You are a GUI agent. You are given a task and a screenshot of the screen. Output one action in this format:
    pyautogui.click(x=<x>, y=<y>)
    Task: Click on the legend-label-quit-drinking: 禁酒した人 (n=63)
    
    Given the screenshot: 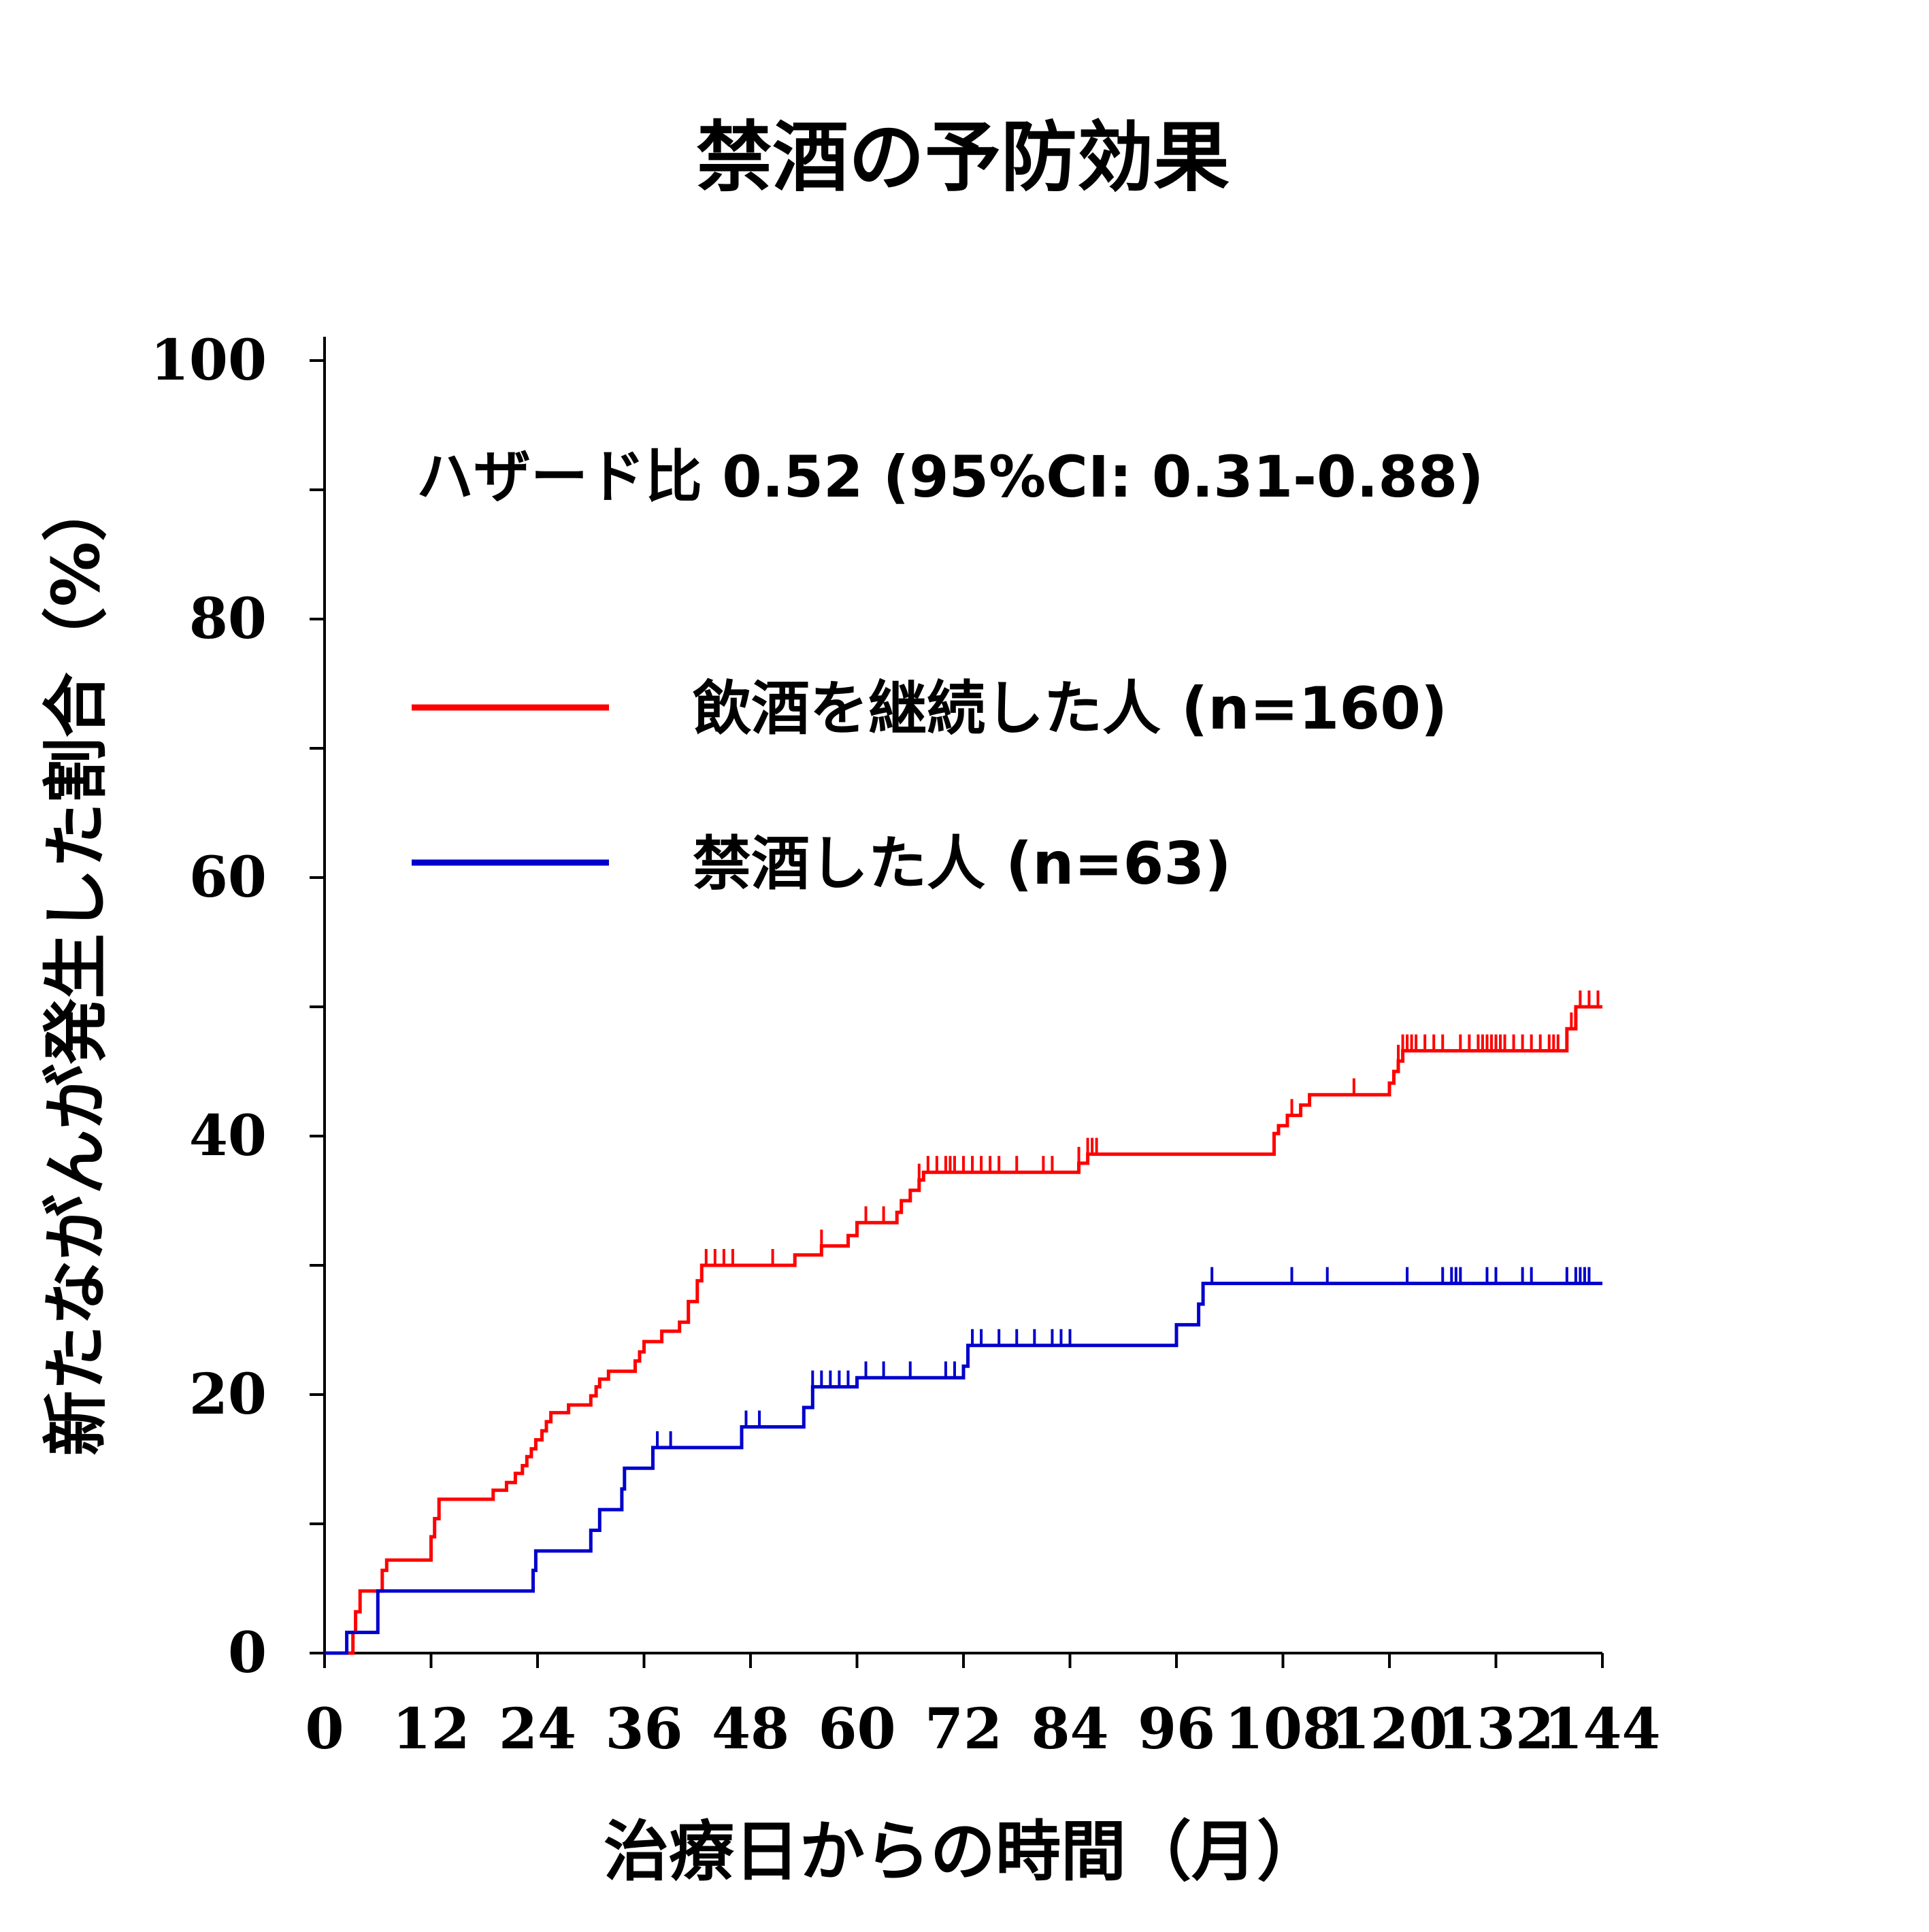 What is the action you would take?
    pyautogui.click(x=962, y=864)
    